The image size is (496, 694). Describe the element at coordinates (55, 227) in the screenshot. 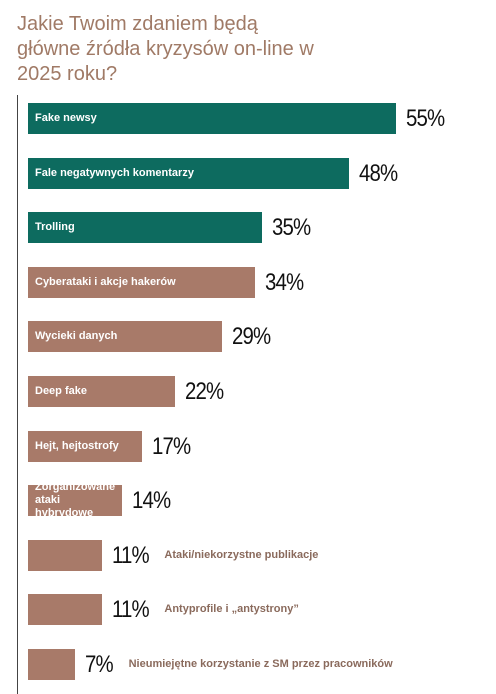

I see `category-label: Trolling` at that location.